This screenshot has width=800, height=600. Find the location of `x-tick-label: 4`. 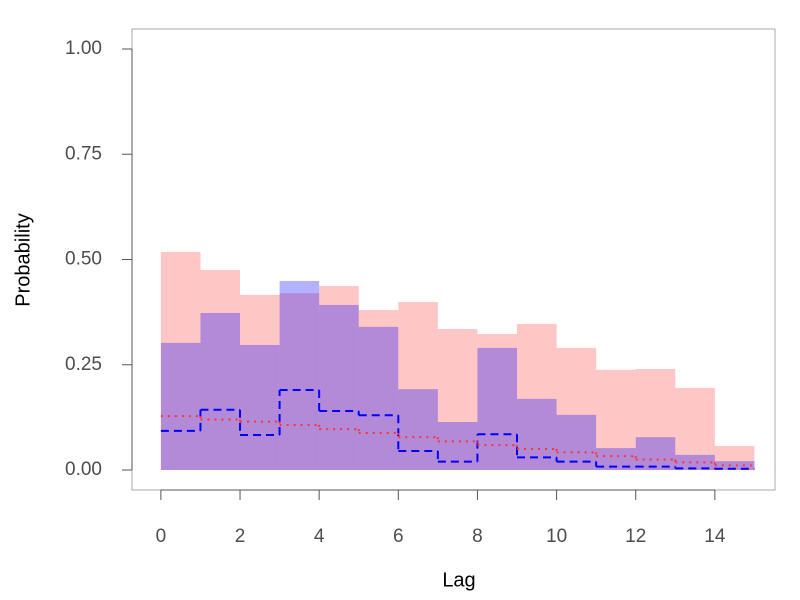

x-tick-label: 4 is located at coordinates (319, 536).